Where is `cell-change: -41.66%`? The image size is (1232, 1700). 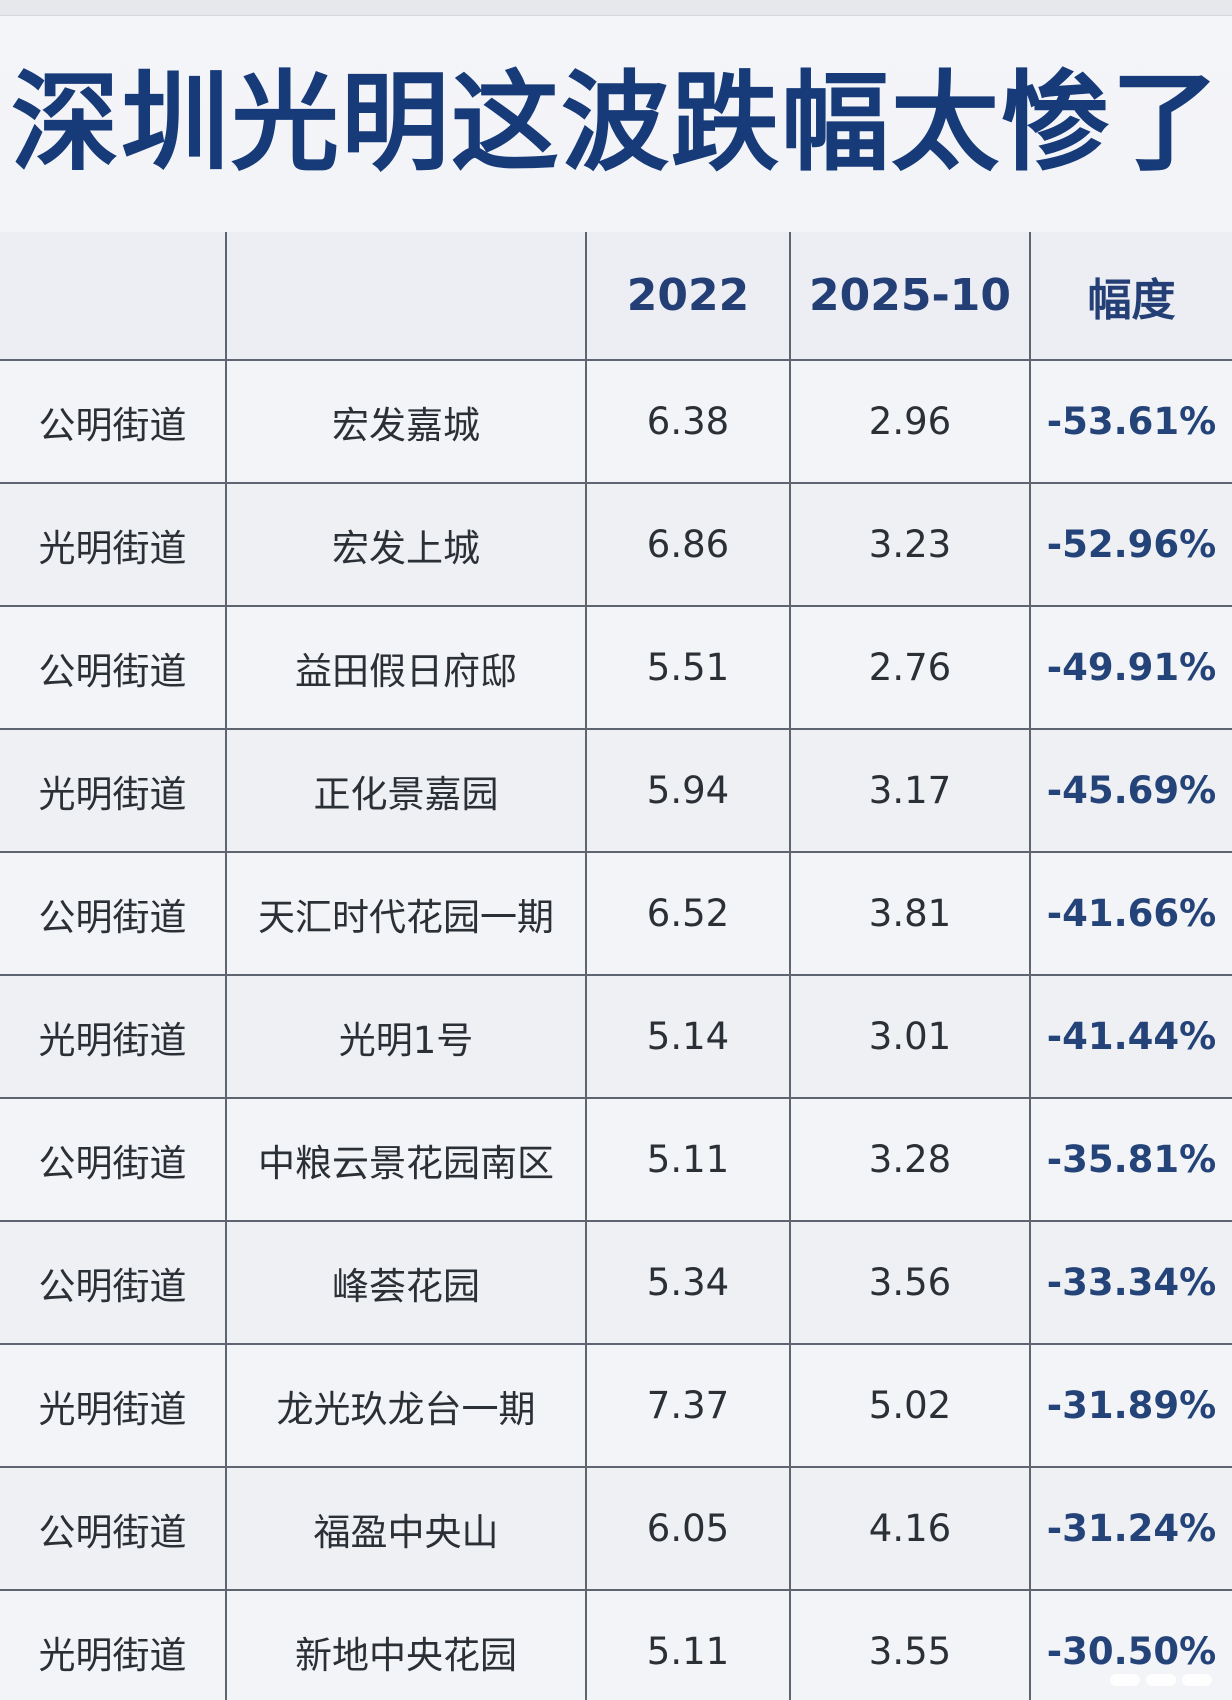 cell-change: -41.66% is located at coordinates (1130, 913).